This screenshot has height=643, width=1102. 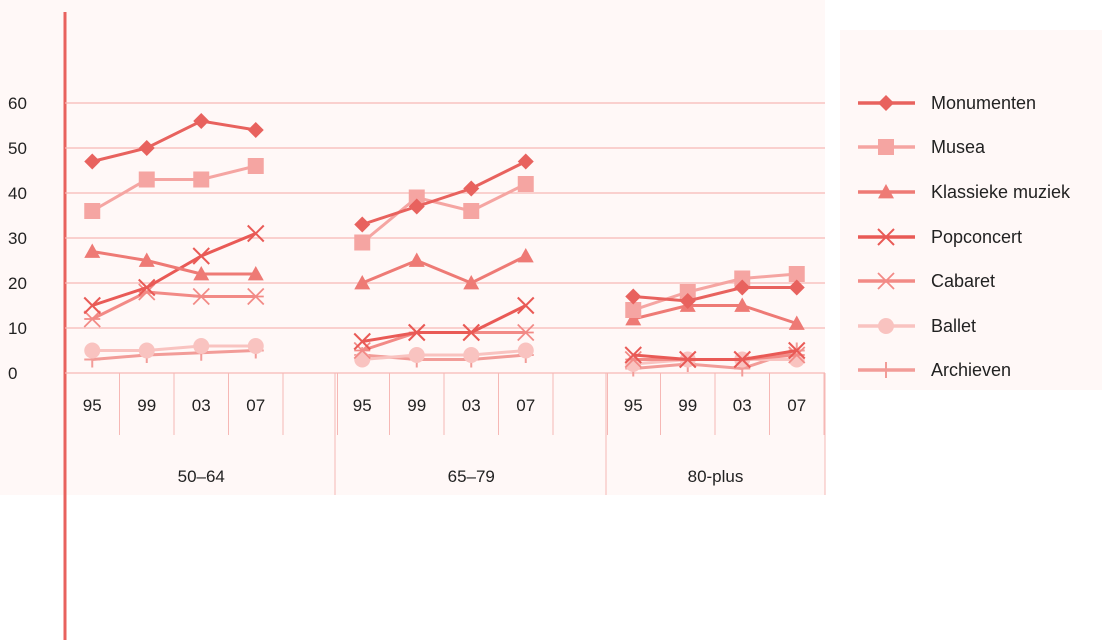 What do you see at coordinates (17, 238) in the screenshot?
I see `y-tick-label: 30` at bounding box center [17, 238].